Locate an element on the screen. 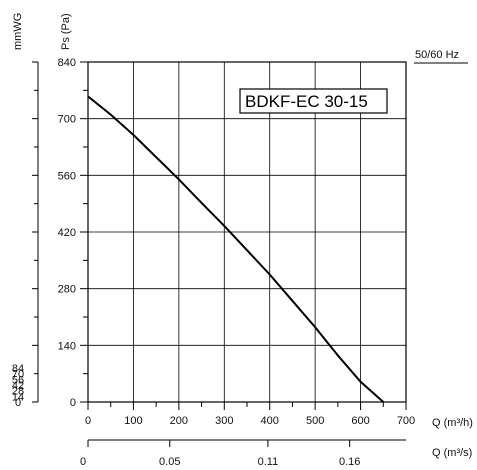 The height and width of the screenshot is (470, 477). x-tick-label: 300 is located at coordinates (224, 421).